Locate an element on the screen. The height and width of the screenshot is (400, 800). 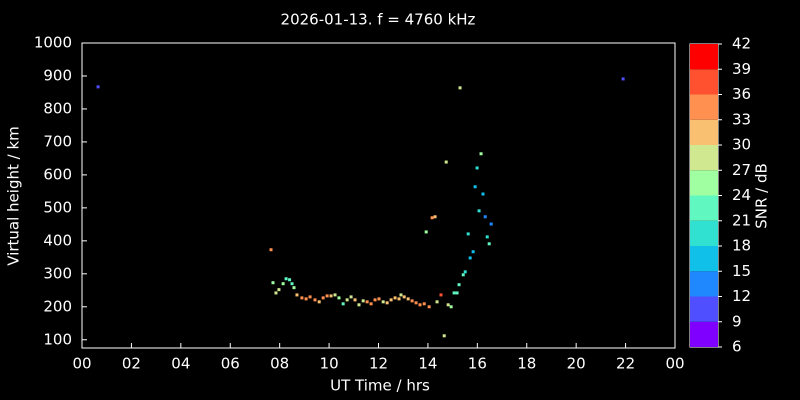
y-tick-label: 300 is located at coordinates (57, 273).